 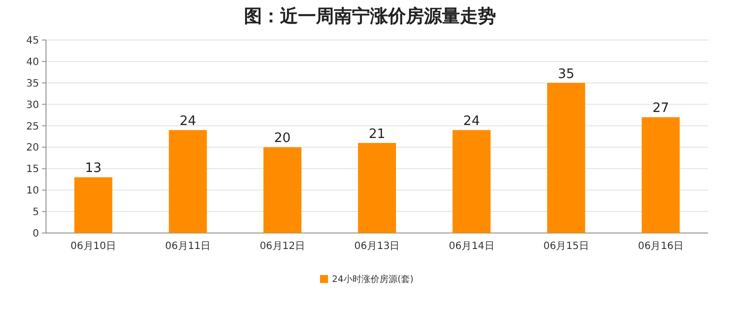 What do you see at coordinates (32, 41) in the screenshot?
I see `y-tick-label: 45` at bounding box center [32, 41].